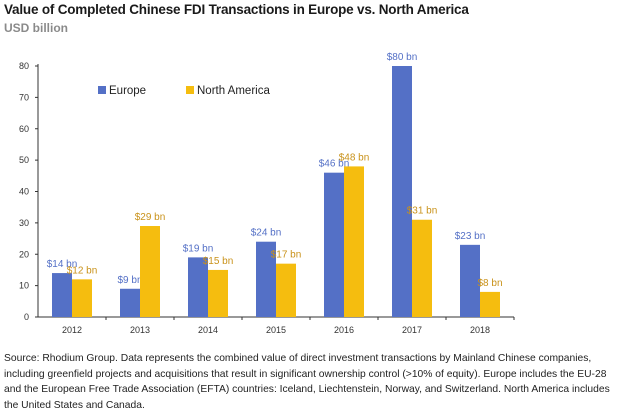 The height and width of the screenshot is (419, 635). Describe the element at coordinates (24, 192) in the screenshot. I see `y-tick-label: 40` at that location.